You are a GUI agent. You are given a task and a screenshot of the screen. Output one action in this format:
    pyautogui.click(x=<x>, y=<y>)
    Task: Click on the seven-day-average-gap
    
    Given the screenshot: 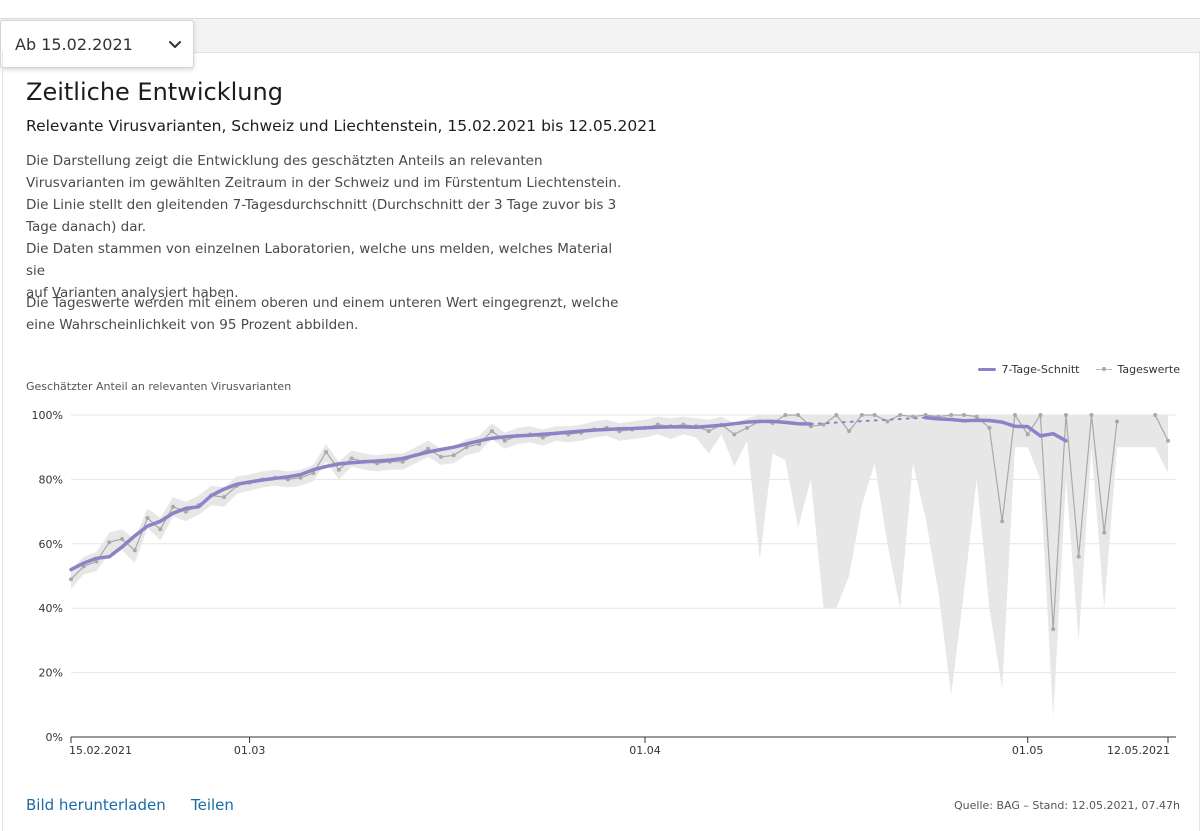 What is the action you would take?
    pyautogui.click(x=868, y=421)
    